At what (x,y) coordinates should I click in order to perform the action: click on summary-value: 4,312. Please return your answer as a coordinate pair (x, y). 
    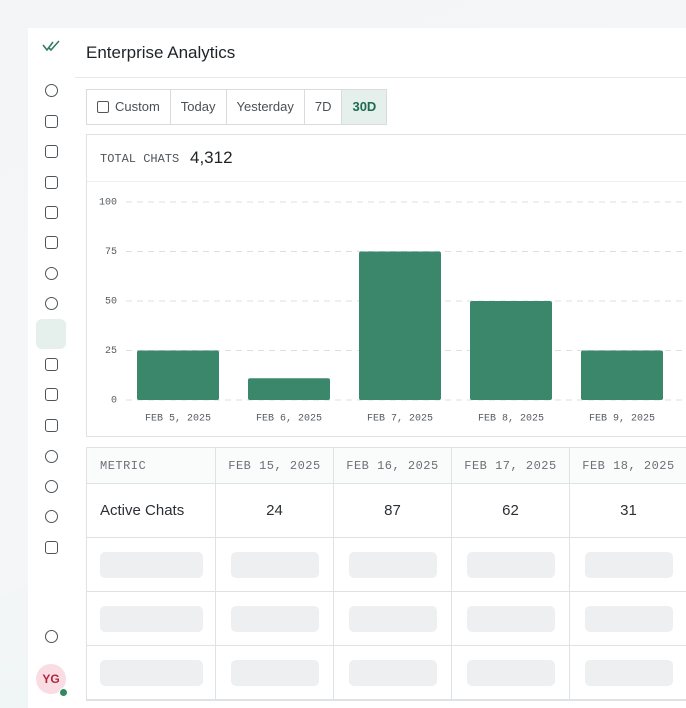
    Looking at the image, I should click on (211, 157).